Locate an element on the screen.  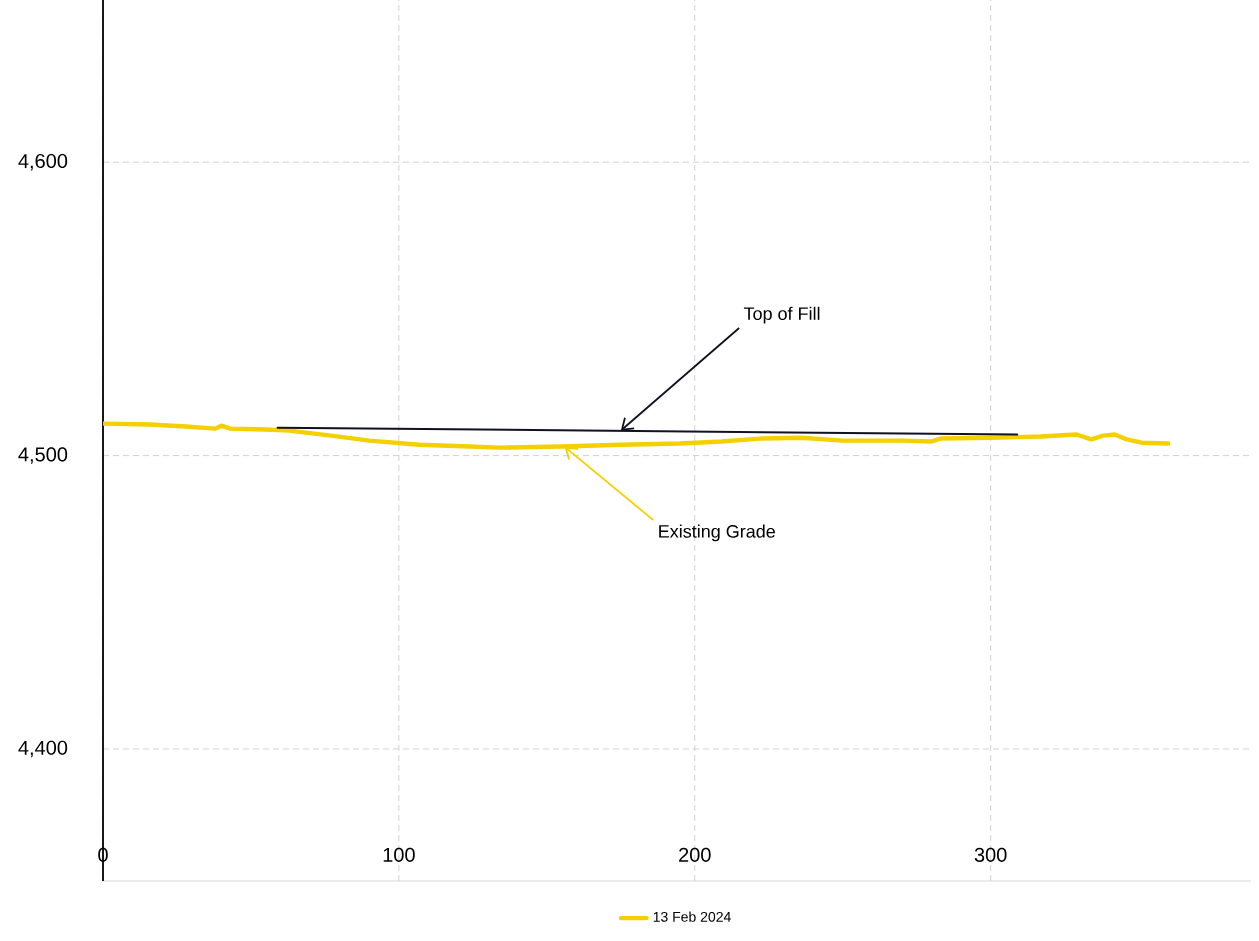
y-tick-label: 4,400 is located at coordinates (43, 749).